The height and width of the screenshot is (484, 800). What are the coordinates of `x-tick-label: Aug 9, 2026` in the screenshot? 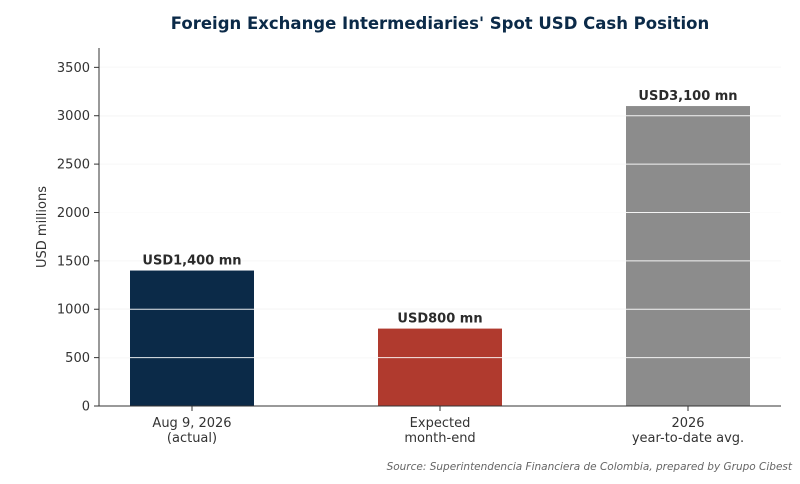 It's located at (191, 423).